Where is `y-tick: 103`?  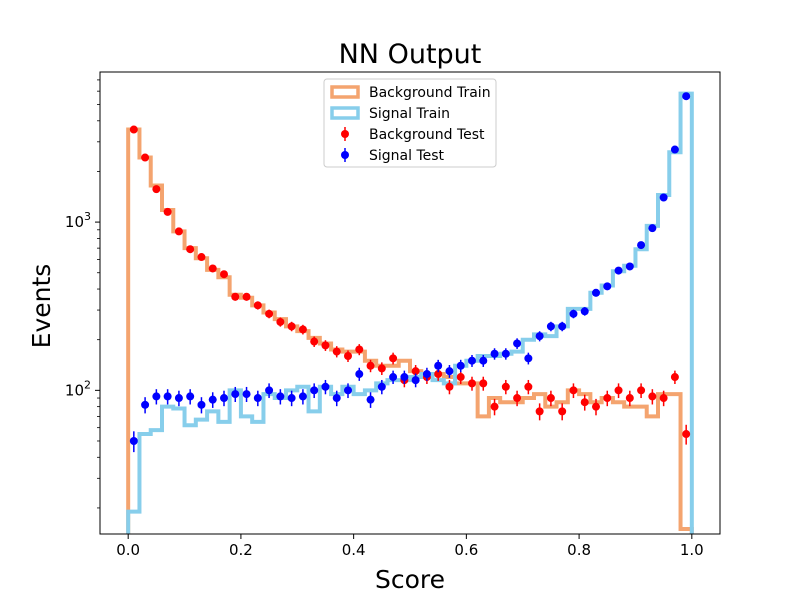
y-tick: 103 is located at coordinates (82, 220).